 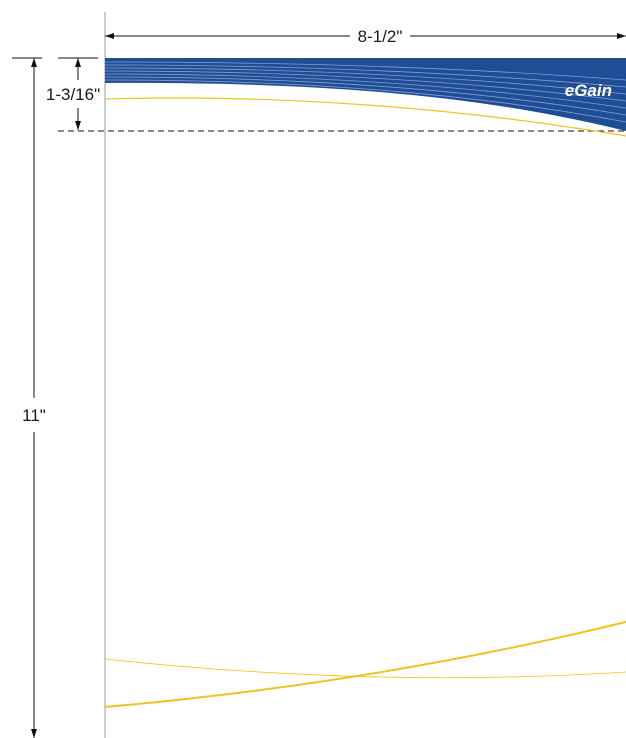 What do you see at coordinates (34, 415) in the screenshot?
I see `page-height-label: 11"` at bounding box center [34, 415].